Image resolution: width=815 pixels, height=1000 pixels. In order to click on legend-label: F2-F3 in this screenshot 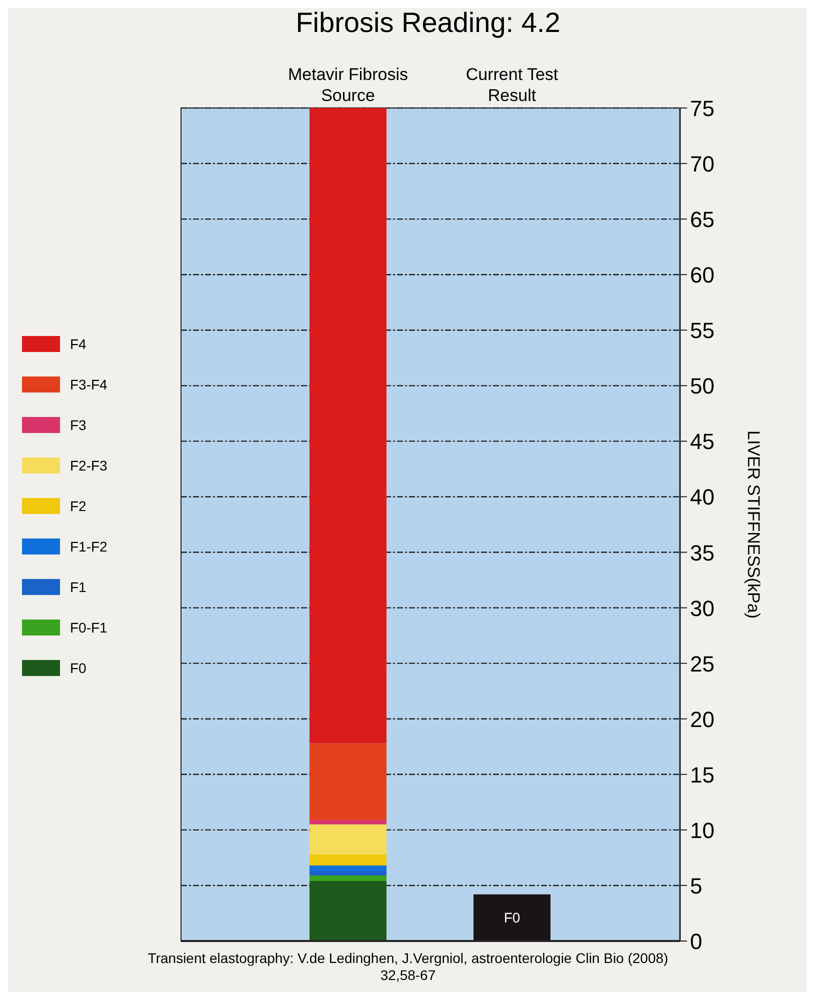, I will do `click(89, 466)`.